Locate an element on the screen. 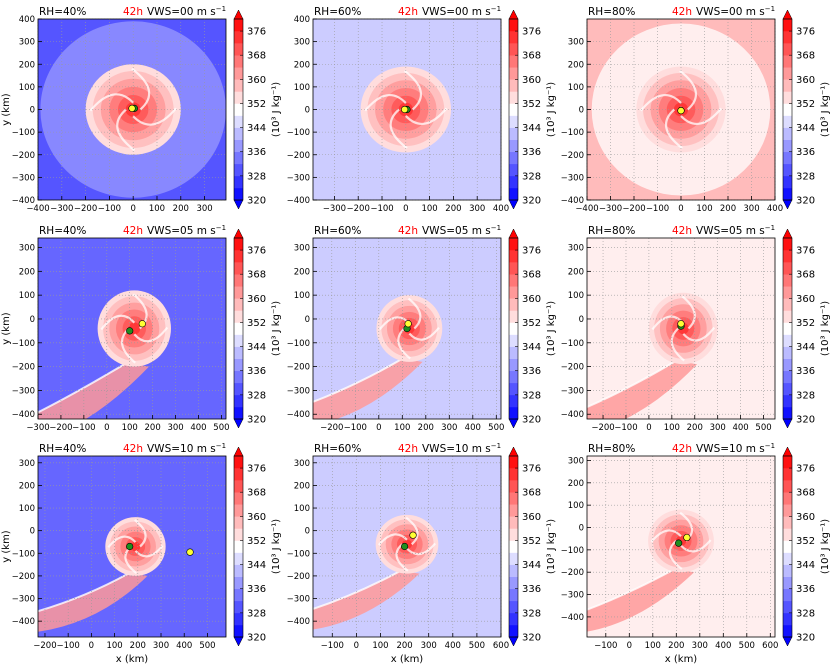  y-tick-label: −400 is located at coordinates (572, 618).